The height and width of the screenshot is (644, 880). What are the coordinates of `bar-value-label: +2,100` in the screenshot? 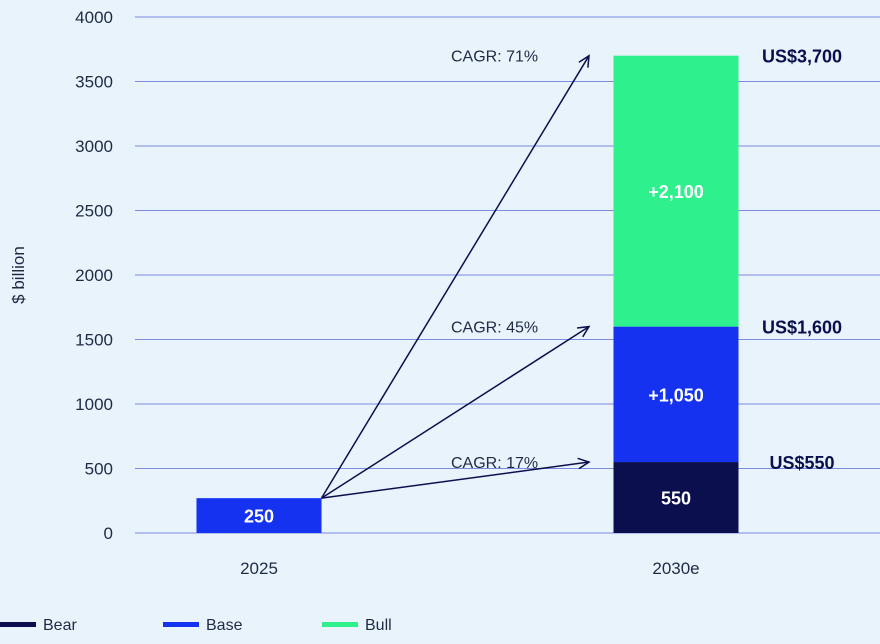 It's located at (676, 192).